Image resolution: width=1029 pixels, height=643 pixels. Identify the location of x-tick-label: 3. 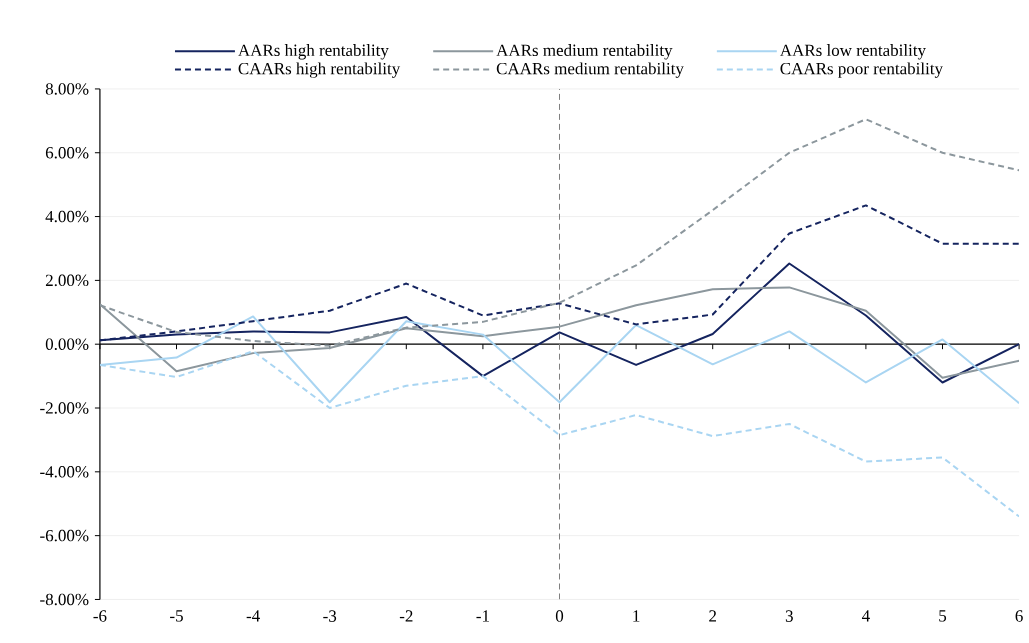
(789, 616).